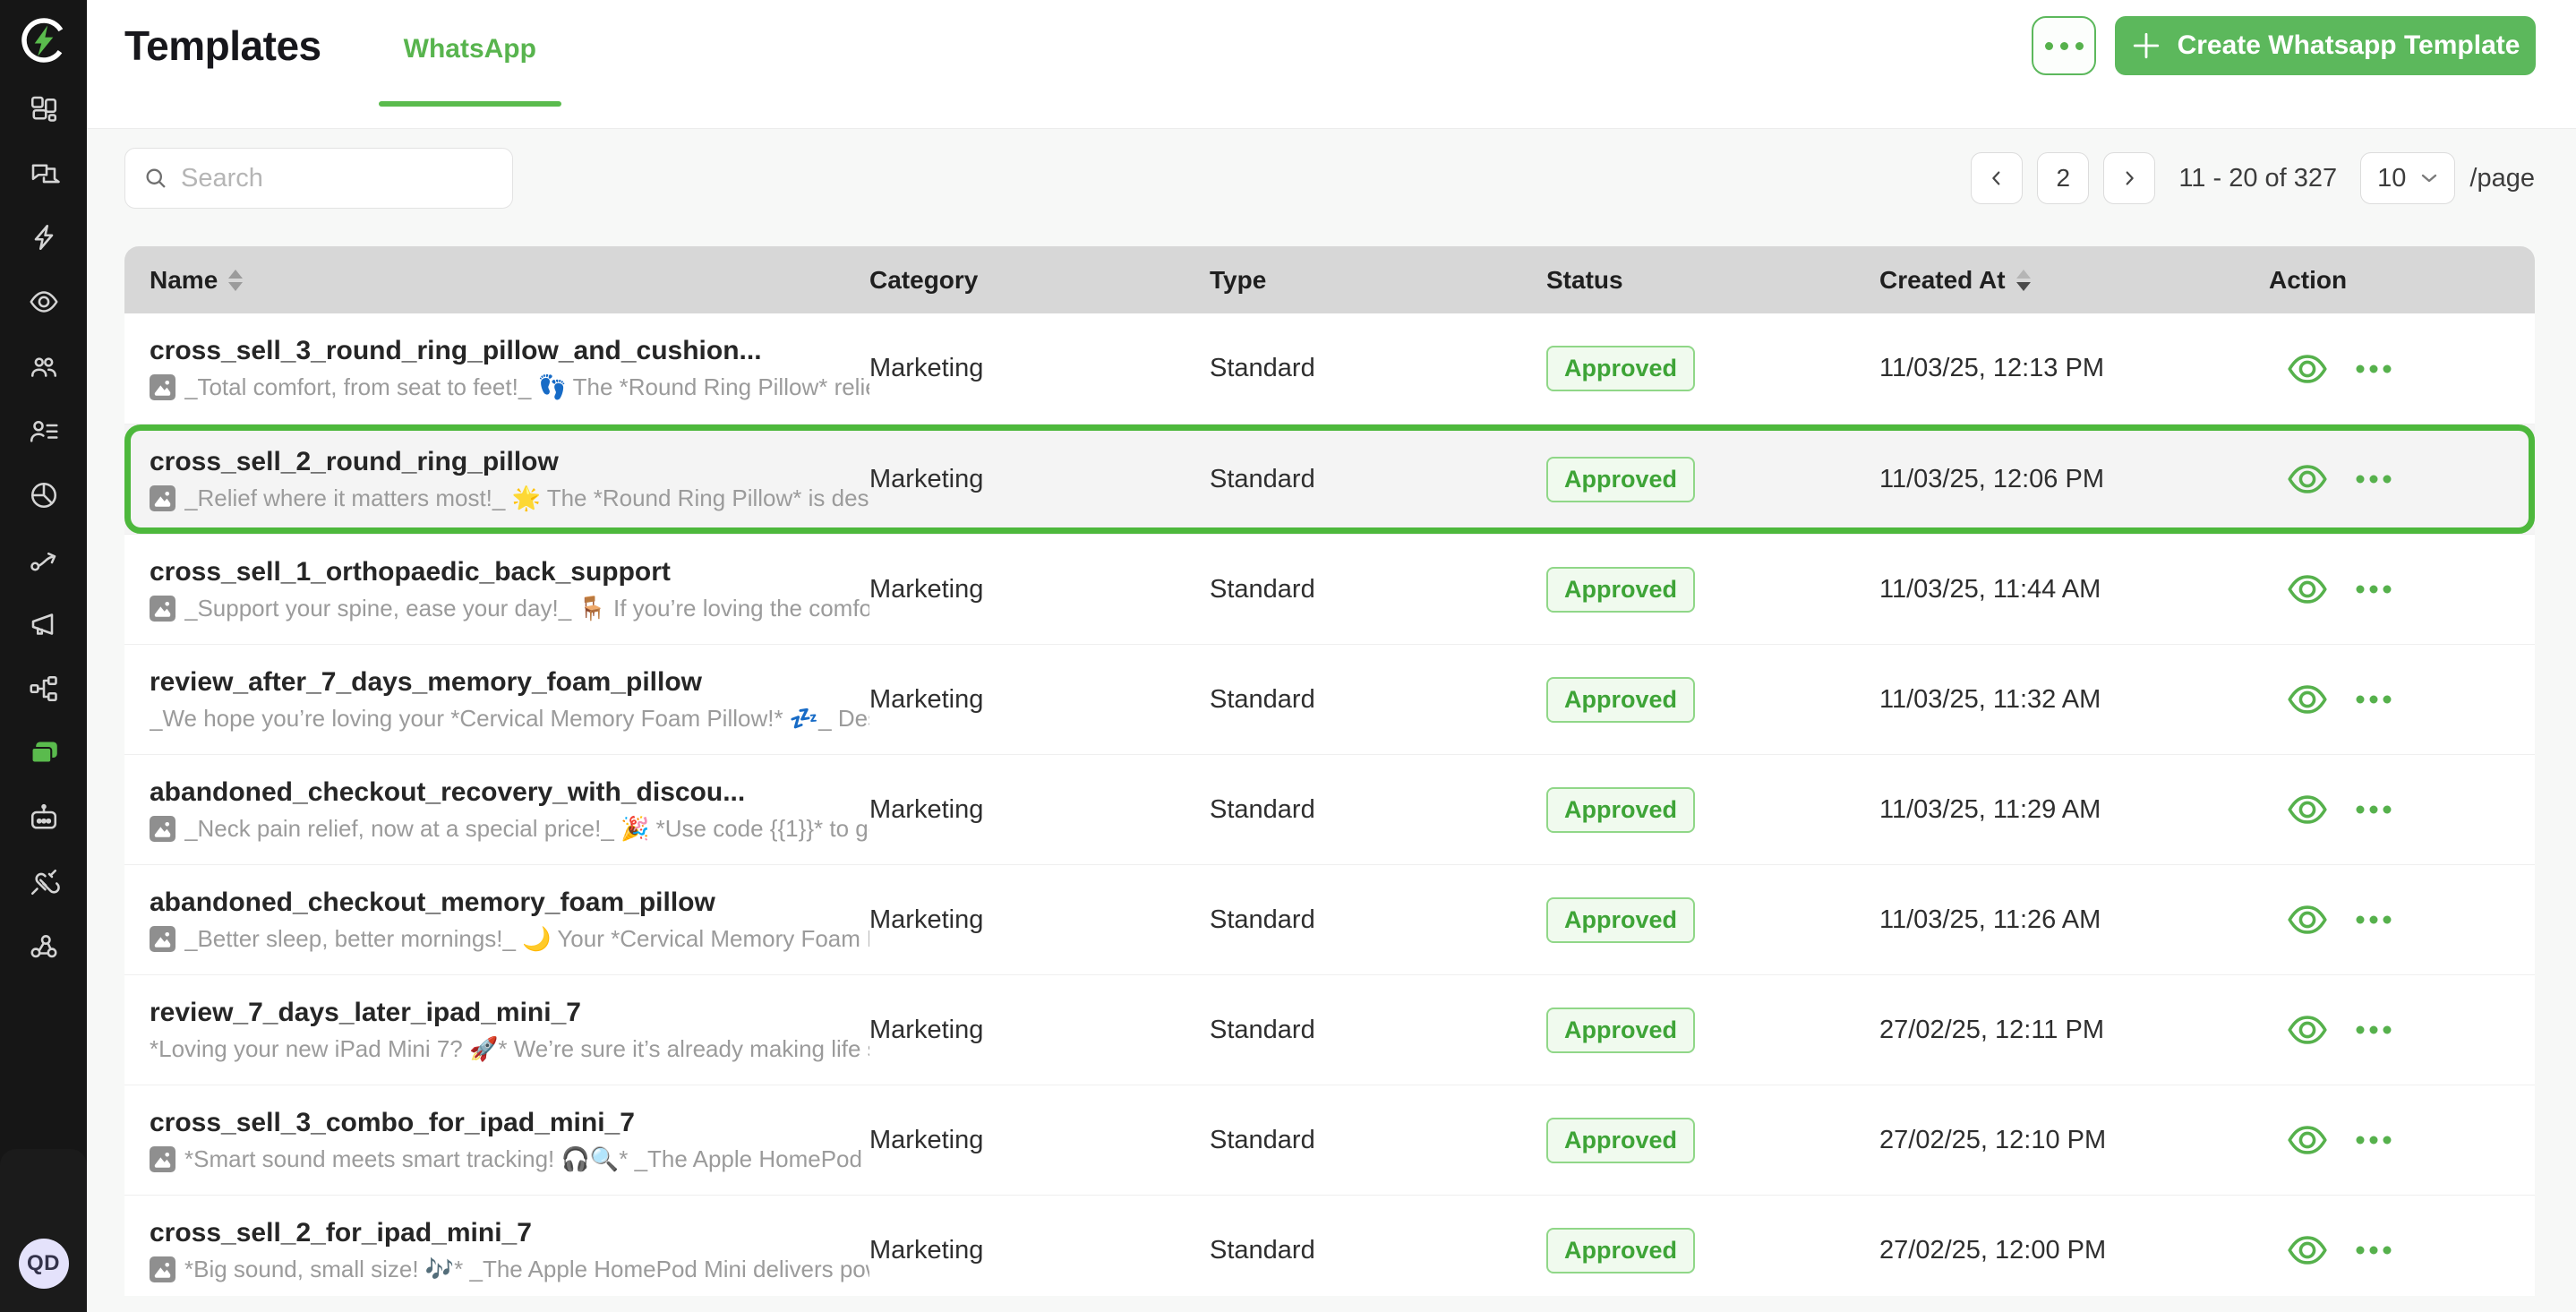 This screenshot has height=1312, width=2576. Describe the element at coordinates (1990, 589) in the screenshot. I see `created-at-cell: 11/03/25, 11:44 AM` at that location.